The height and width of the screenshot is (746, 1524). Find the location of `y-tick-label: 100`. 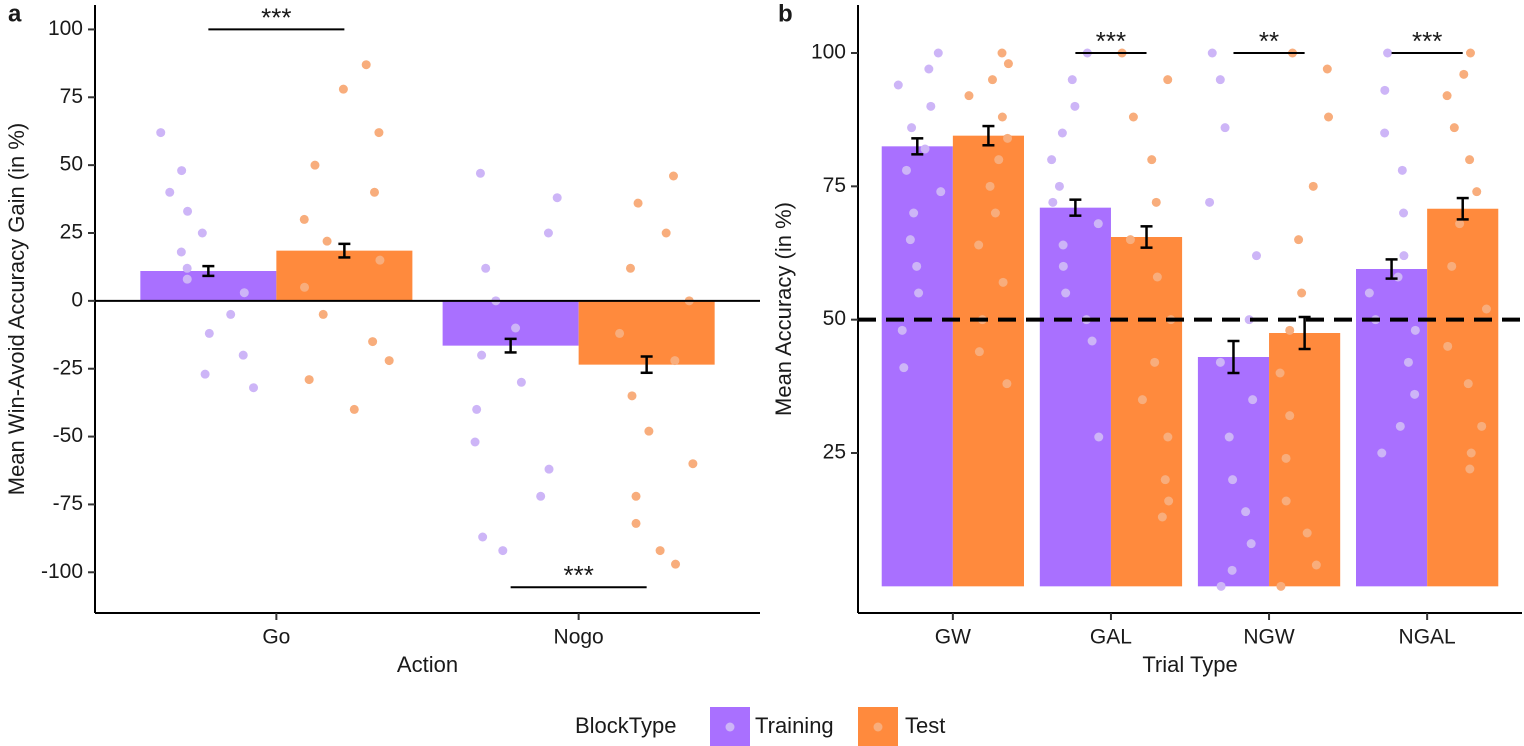

y-tick-label: 100 is located at coordinates (828, 52).